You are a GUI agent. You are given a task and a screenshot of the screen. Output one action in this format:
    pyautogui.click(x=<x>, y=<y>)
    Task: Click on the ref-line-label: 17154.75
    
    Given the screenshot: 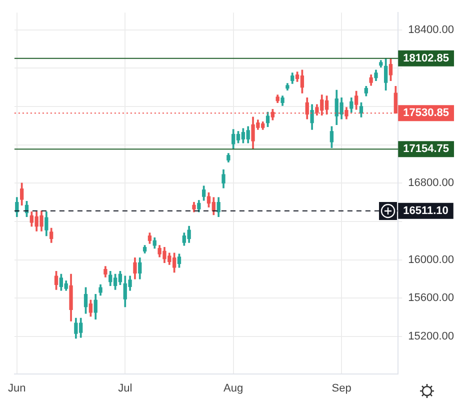 What is the action you would take?
    pyautogui.click(x=426, y=149)
    